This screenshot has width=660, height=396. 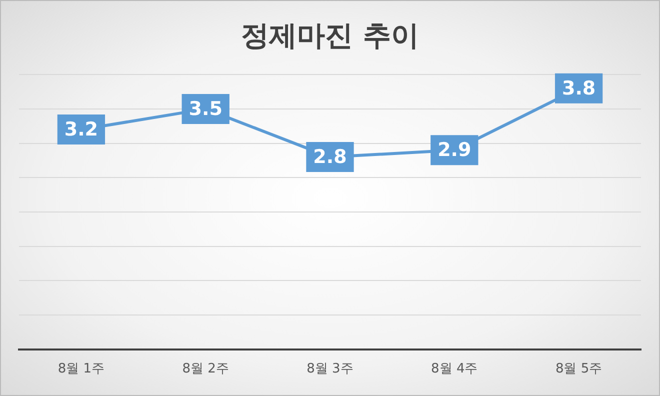 I want to click on data-label: 2.9, so click(x=455, y=150).